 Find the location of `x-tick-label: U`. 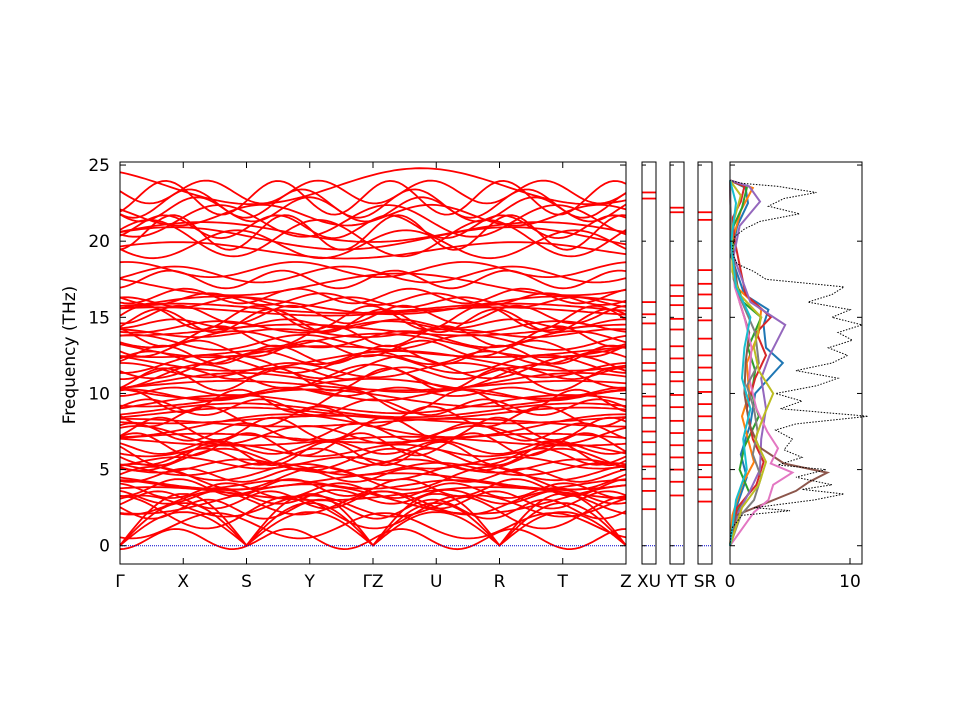

x-tick-label: U is located at coordinates (436, 582).